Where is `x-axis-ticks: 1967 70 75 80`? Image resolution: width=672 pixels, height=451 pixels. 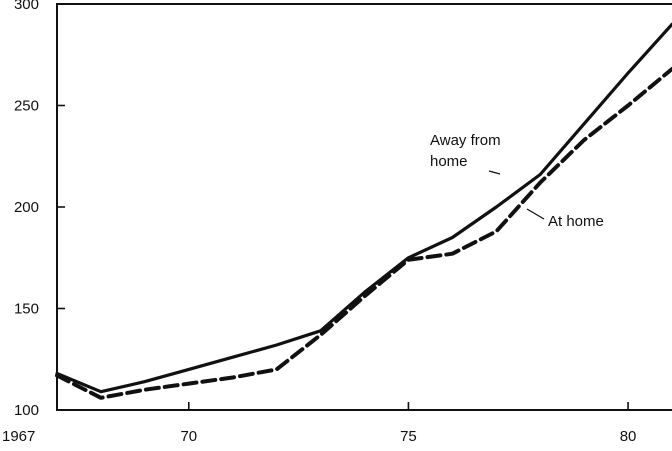
x-axis-ticks: 1967 70 75 80 is located at coordinates (319, 423).